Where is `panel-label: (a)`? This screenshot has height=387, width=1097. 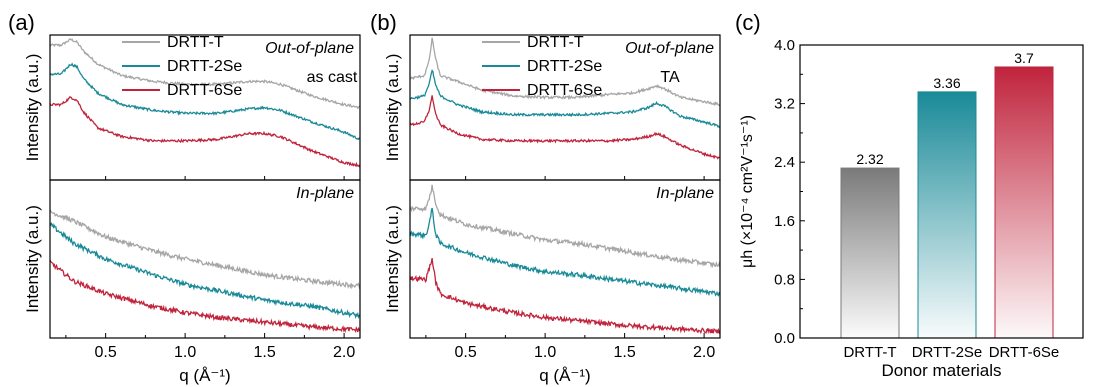 panel-label: (a) is located at coordinates (21, 22).